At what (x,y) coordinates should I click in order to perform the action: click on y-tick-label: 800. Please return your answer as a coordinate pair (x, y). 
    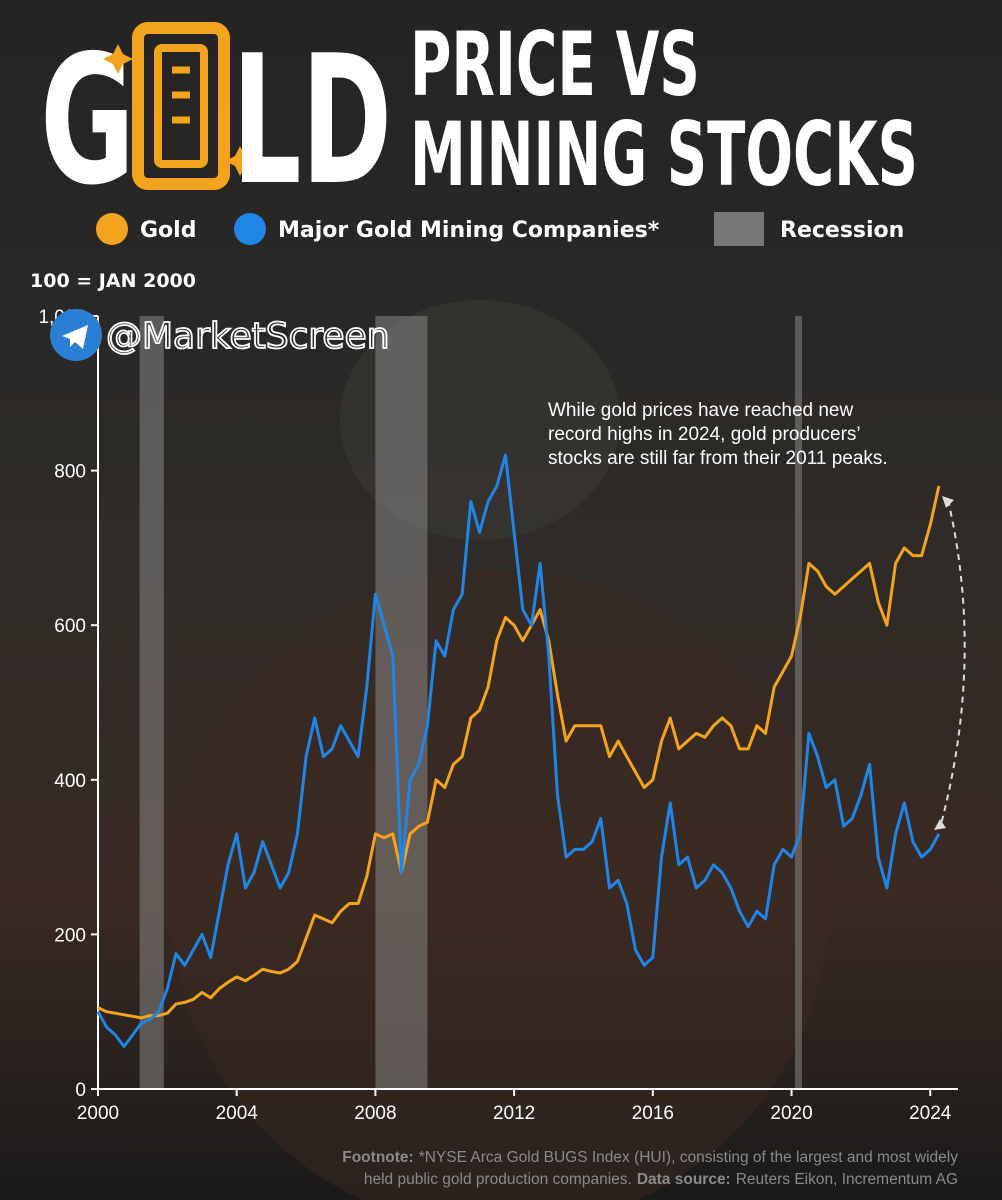
    Looking at the image, I should click on (70, 472).